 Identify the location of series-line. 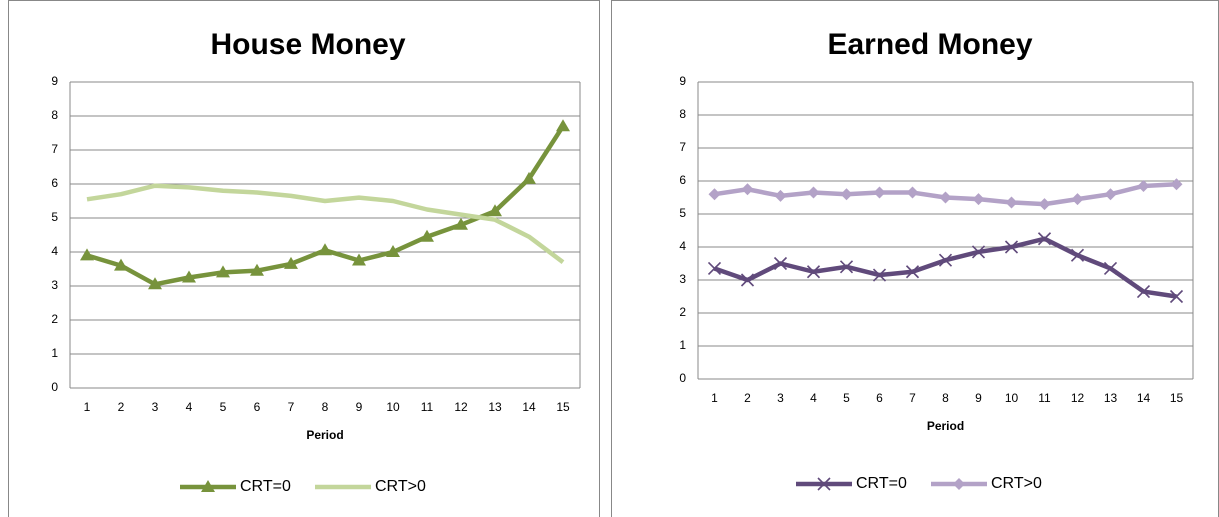
(325, 223).